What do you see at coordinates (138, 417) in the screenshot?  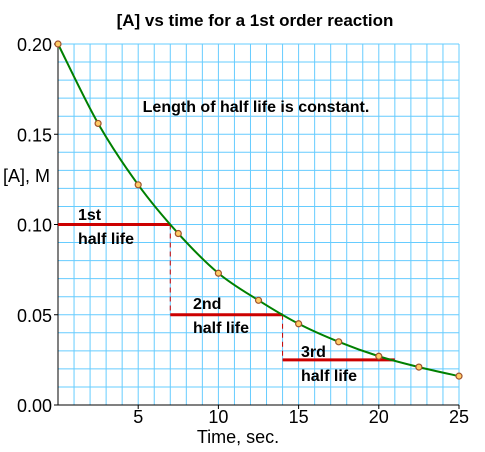 I see `x-tick-label: 5` at bounding box center [138, 417].